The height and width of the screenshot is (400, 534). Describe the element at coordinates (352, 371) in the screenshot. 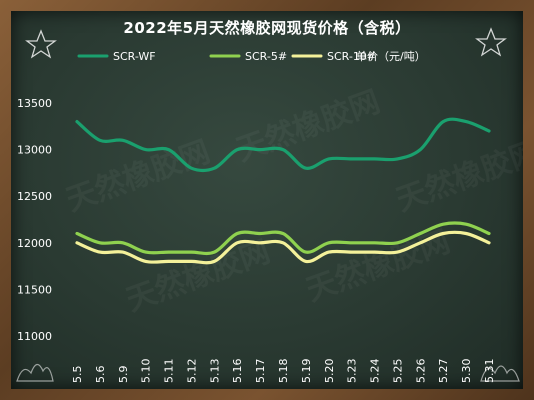

I see `x-tick-label: 5.23` at that location.